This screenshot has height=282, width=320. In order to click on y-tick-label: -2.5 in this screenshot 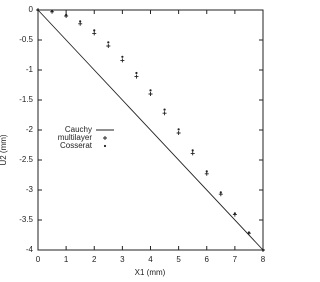, I will do `click(26, 159)`.